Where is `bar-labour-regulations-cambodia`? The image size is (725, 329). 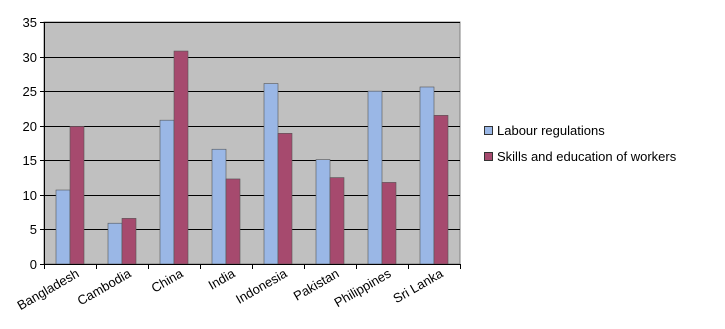
bar-labour-regulations-cambodia is located at coordinates (115, 243).